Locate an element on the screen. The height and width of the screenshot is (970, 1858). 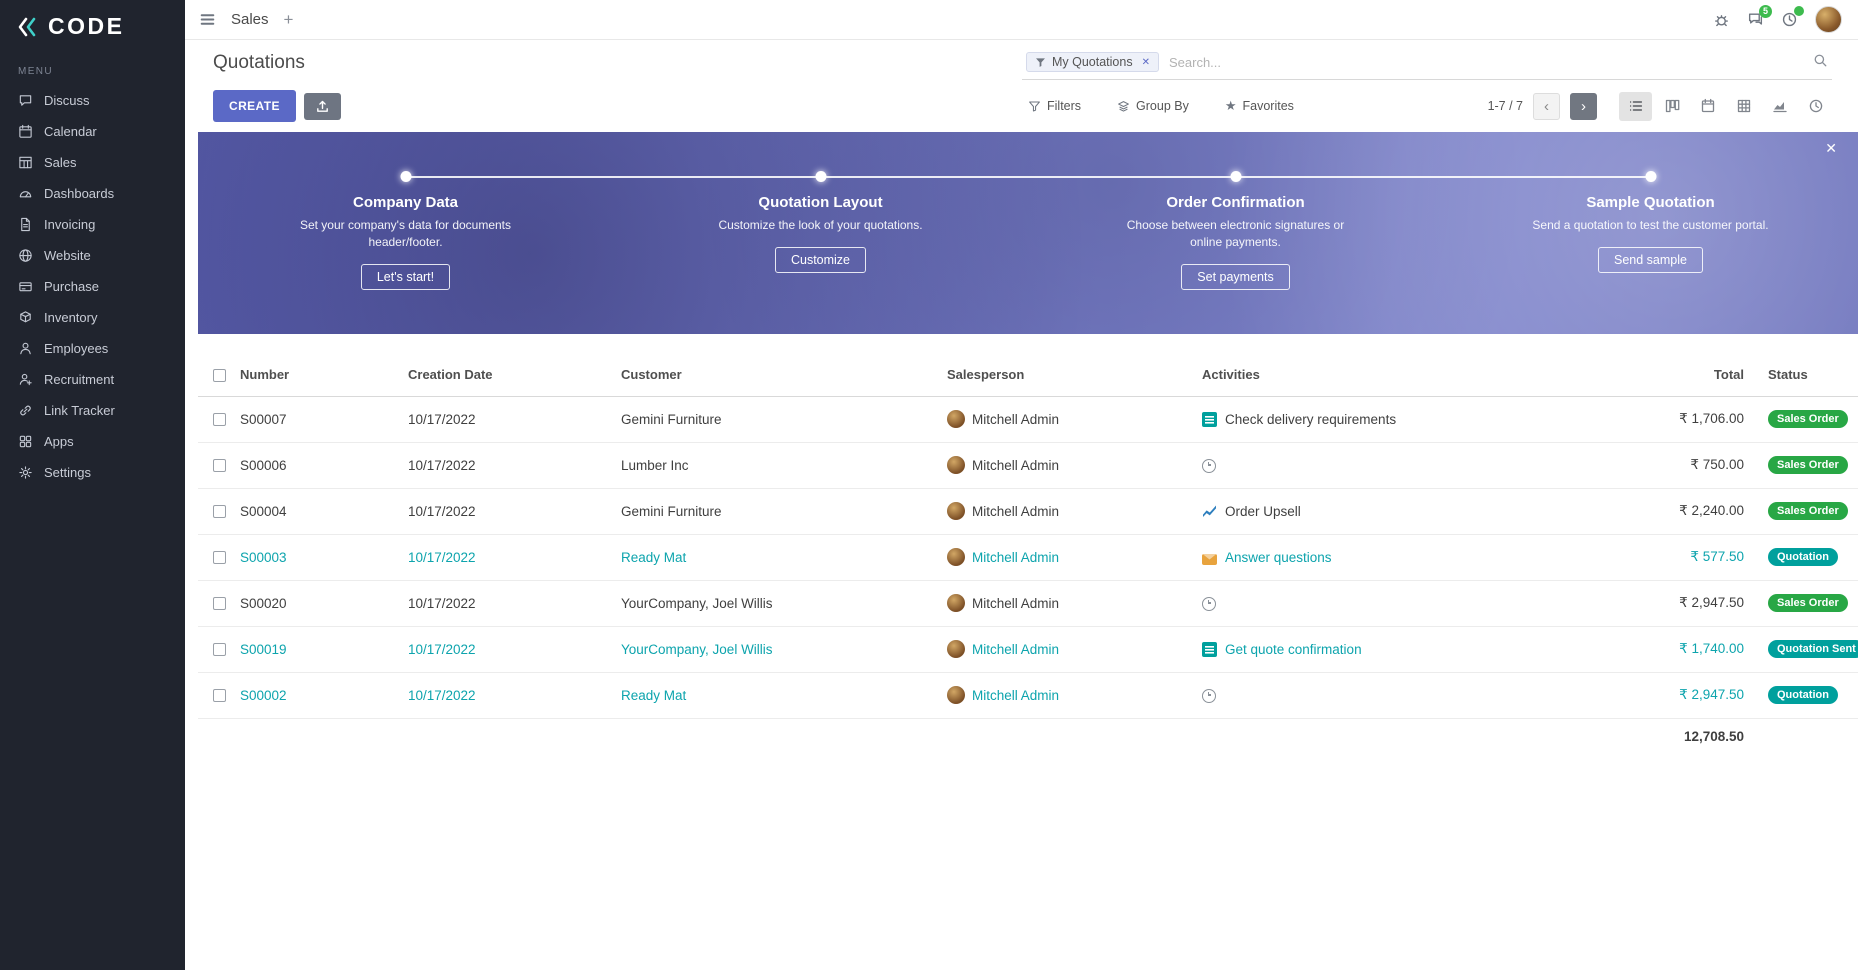
activities-clock-icon is located at coordinates (1792, 17).